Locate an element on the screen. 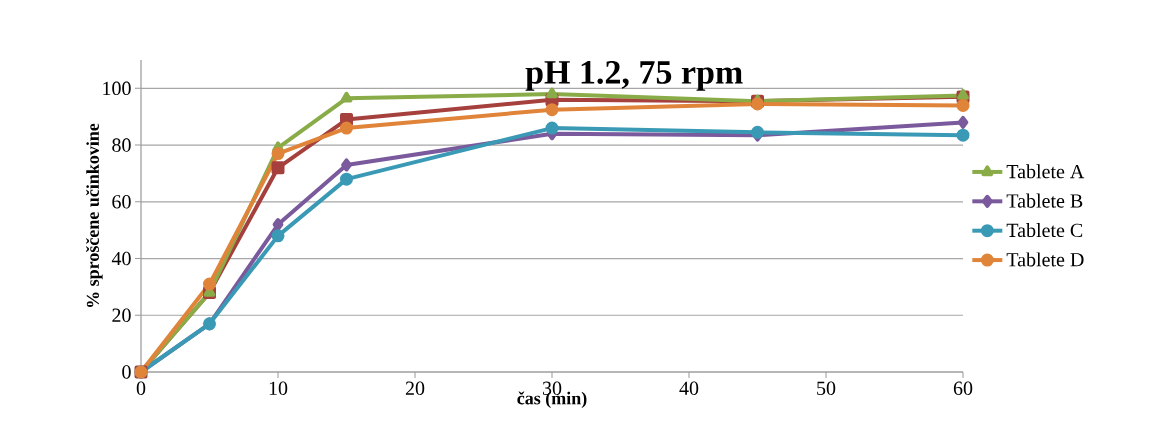 Image resolution: width=1155 pixels, height=432 pixels. y-tick-label: 20 is located at coordinates (121, 315).